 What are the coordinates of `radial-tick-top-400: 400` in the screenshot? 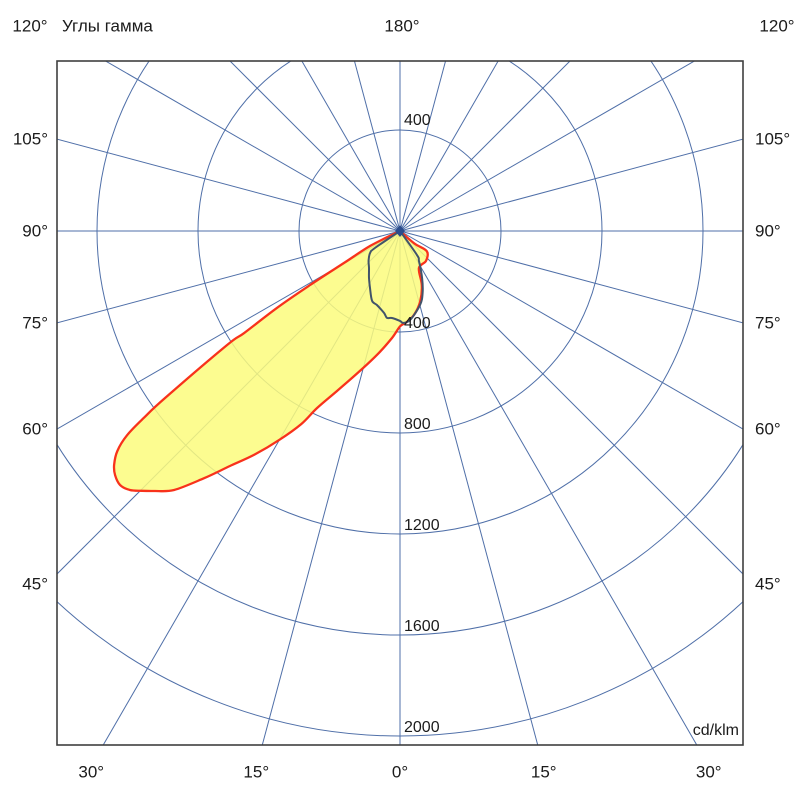 It's located at (417, 120).